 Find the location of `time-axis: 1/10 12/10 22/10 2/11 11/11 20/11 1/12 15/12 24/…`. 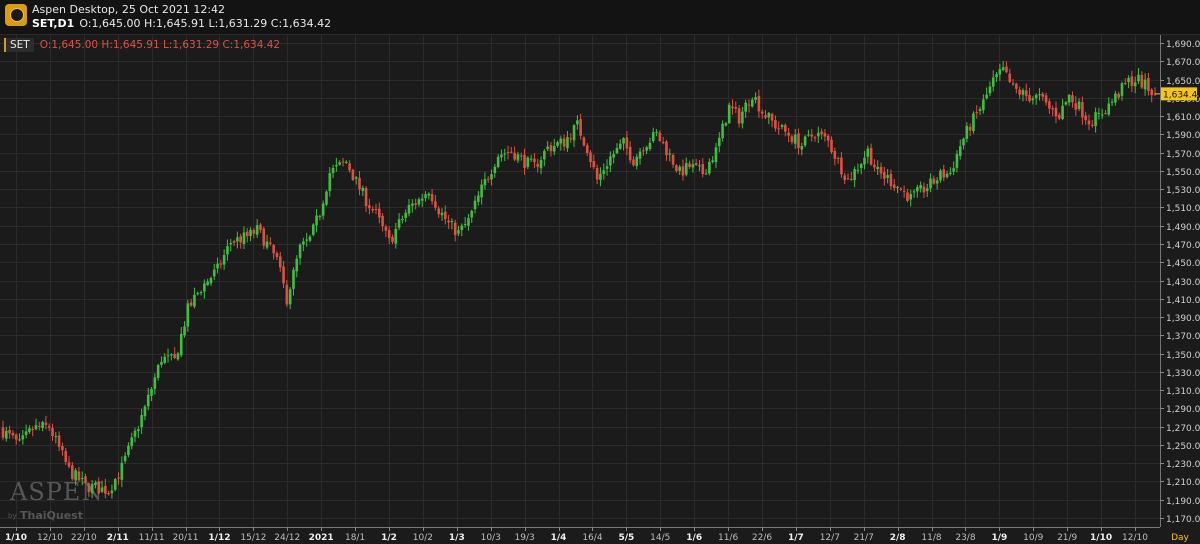

time-axis: 1/10 12/10 22/10 2/11 11/11 20/11 1/12 15/12 24/… is located at coordinates (595, 535).